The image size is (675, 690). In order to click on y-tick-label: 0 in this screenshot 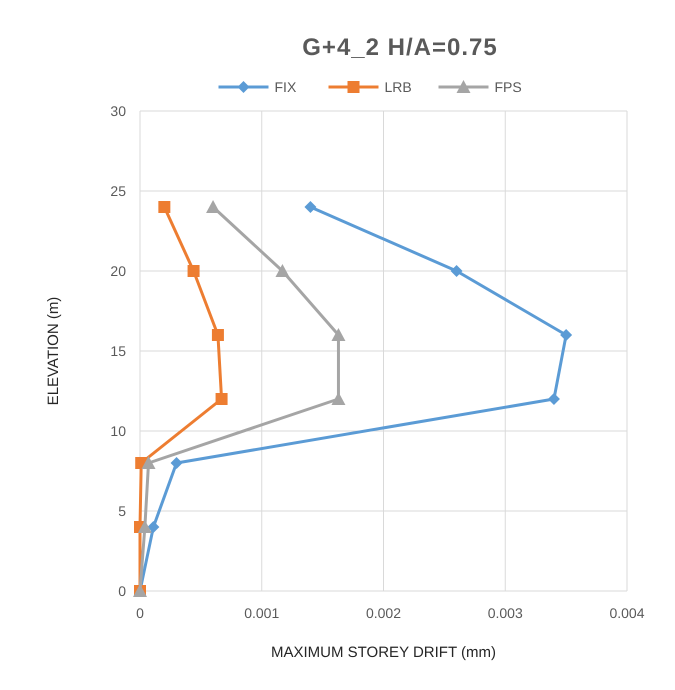, I will do `click(122, 591)`.